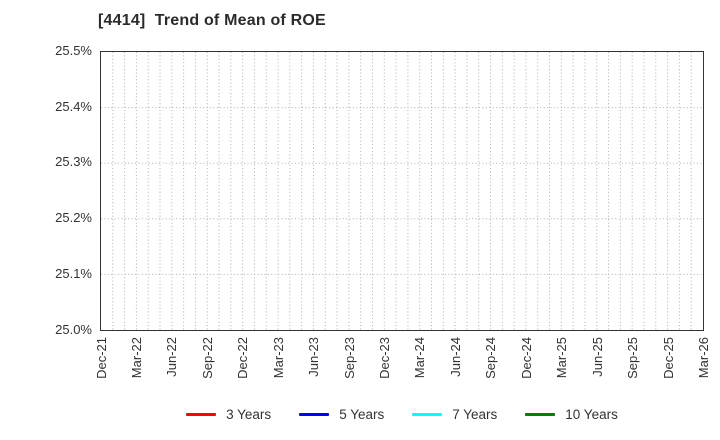 This screenshot has width=720, height=440. What do you see at coordinates (491, 358) in the screenshot?
I see `x-tick-label: Sep-24` at bounding box center [491, 358].